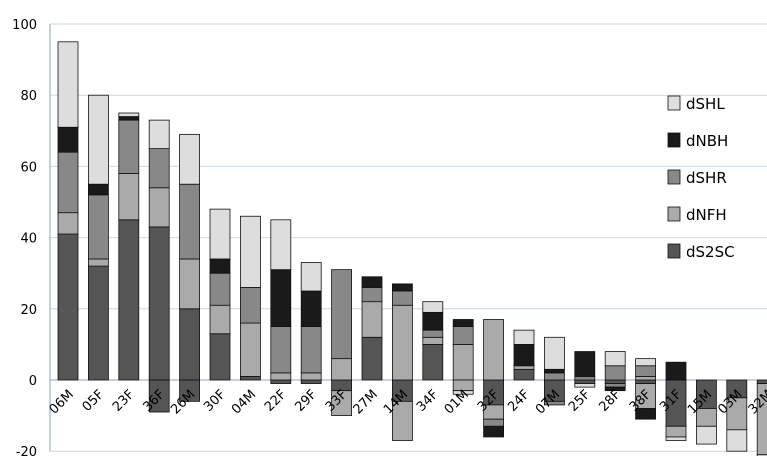 The width and height of the screenshot is (767, 456). What do you see at coordinates (580, 401) in the screenshot?
I see `x-tick-label: 25F` at bounding box center [580, 401].